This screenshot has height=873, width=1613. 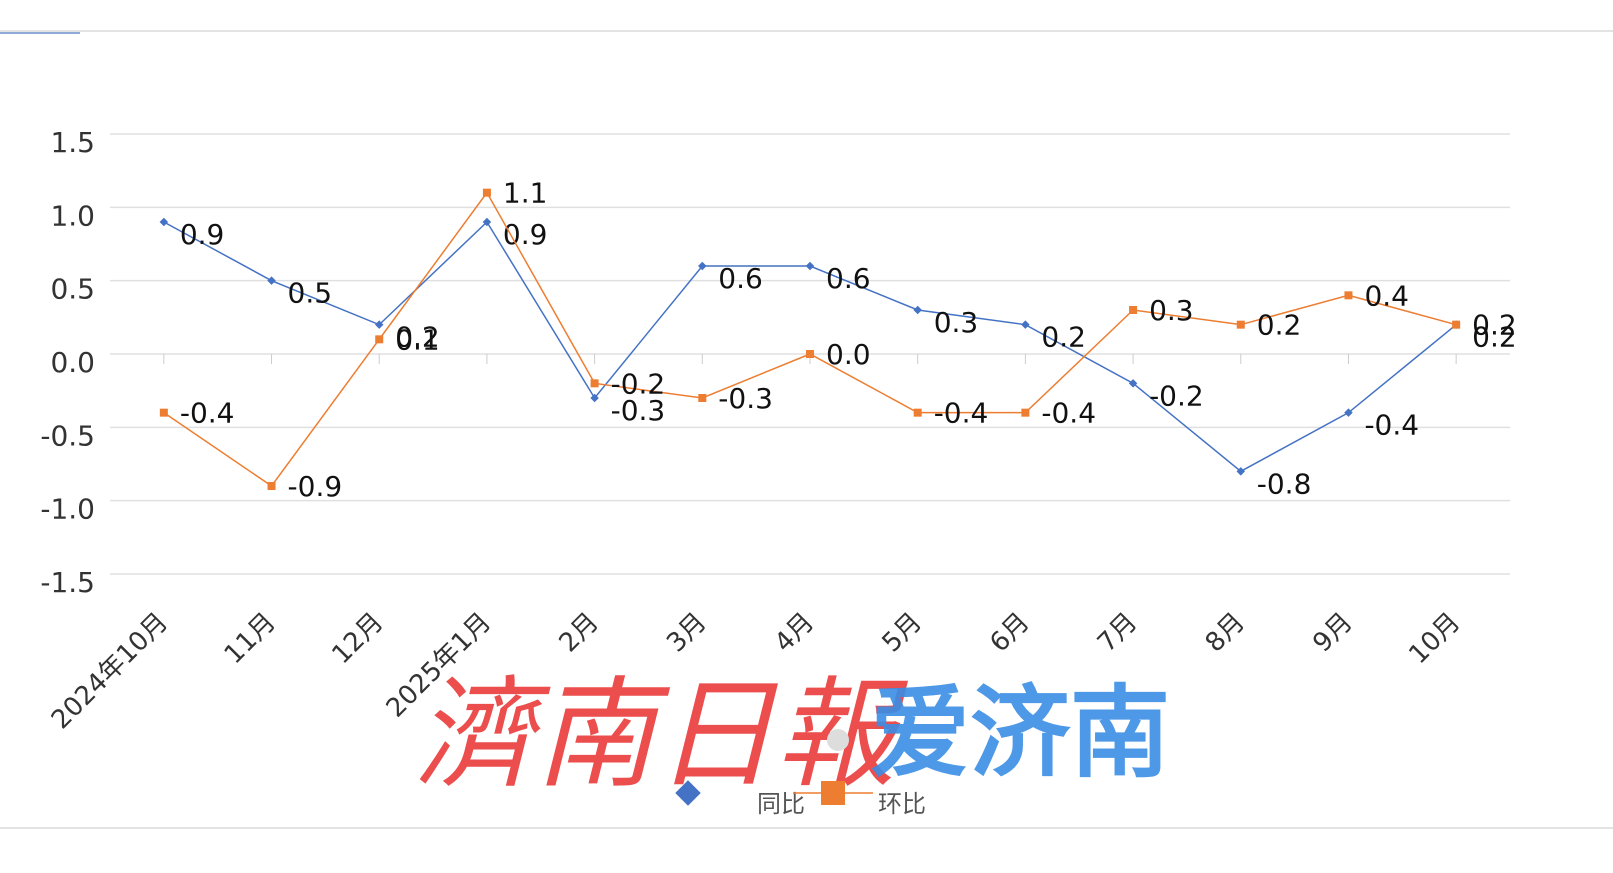 I want to click on watermark: 爱济南, so click(x=1020, y=732).